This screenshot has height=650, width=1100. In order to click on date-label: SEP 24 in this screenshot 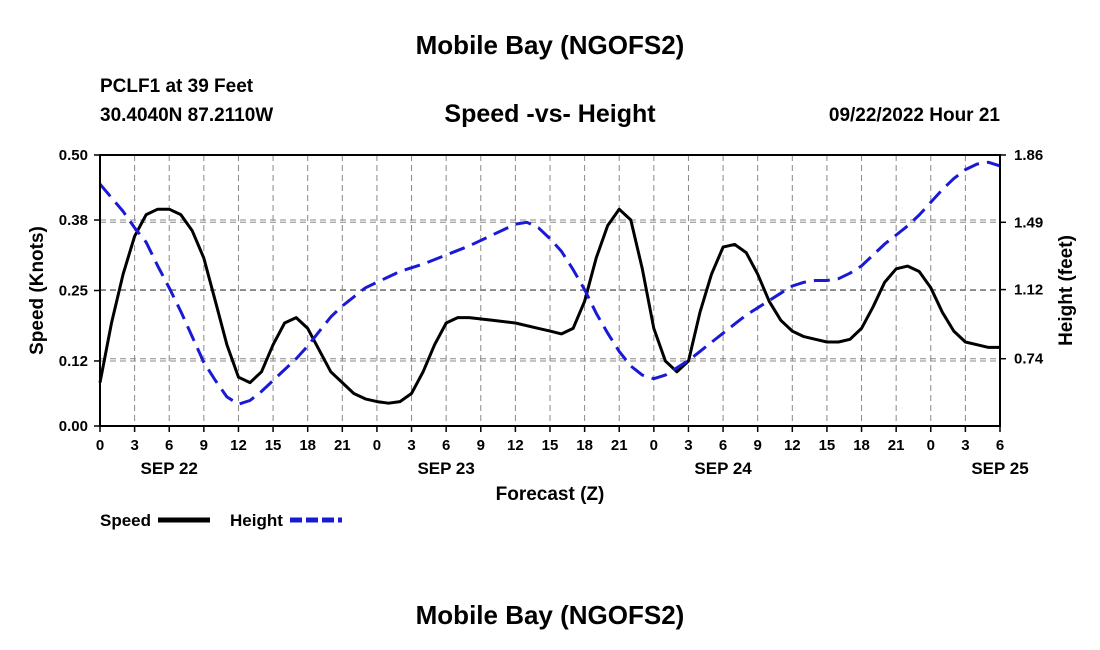, I will do `click(723, 468)`.